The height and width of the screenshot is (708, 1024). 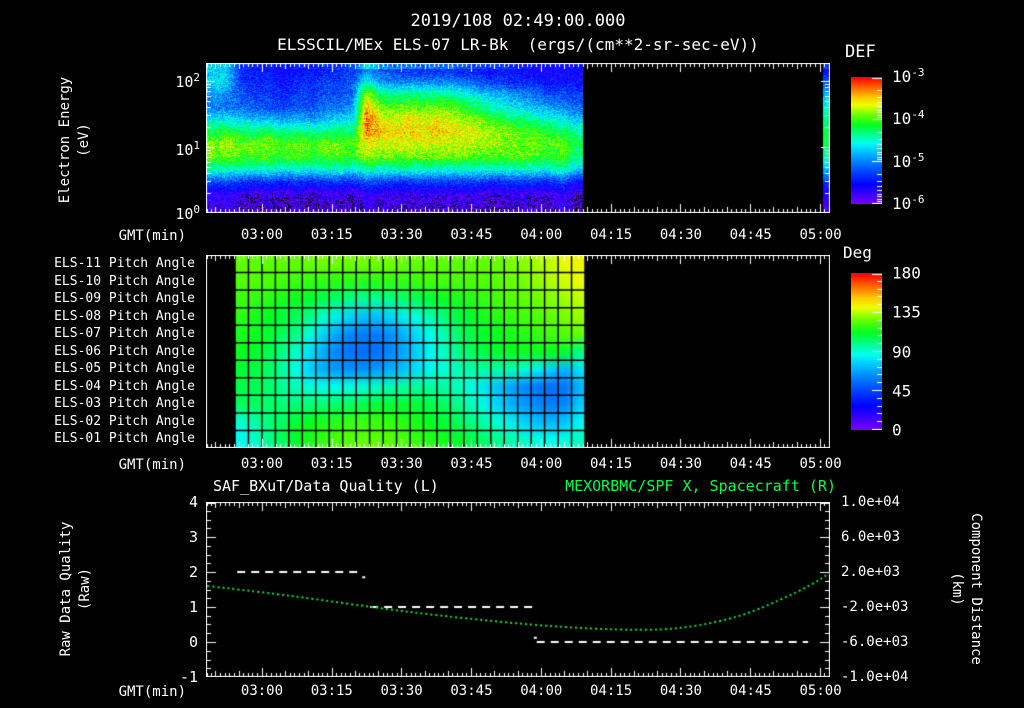 What do you see at coordinates (124, 421) in the screenshot?
I see `pitch-row-label: ELS-02 Pitch Angle` at bounding box center [124, 421].